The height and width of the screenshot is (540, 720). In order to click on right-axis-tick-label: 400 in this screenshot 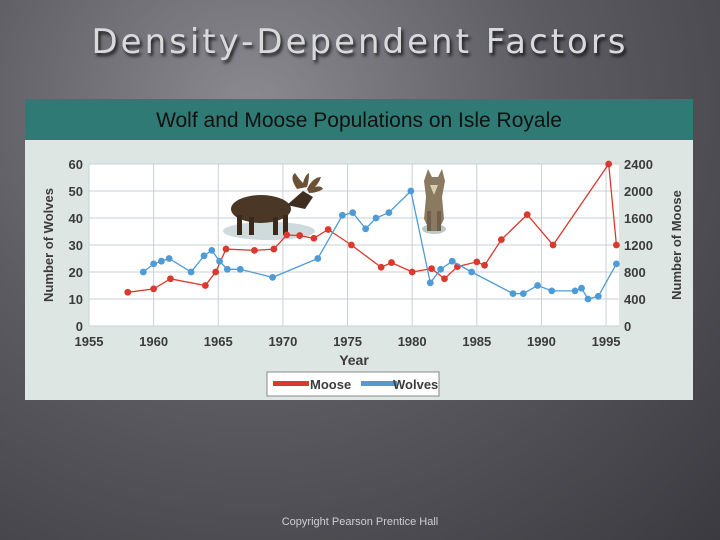, I will do `click(635, 299)`.